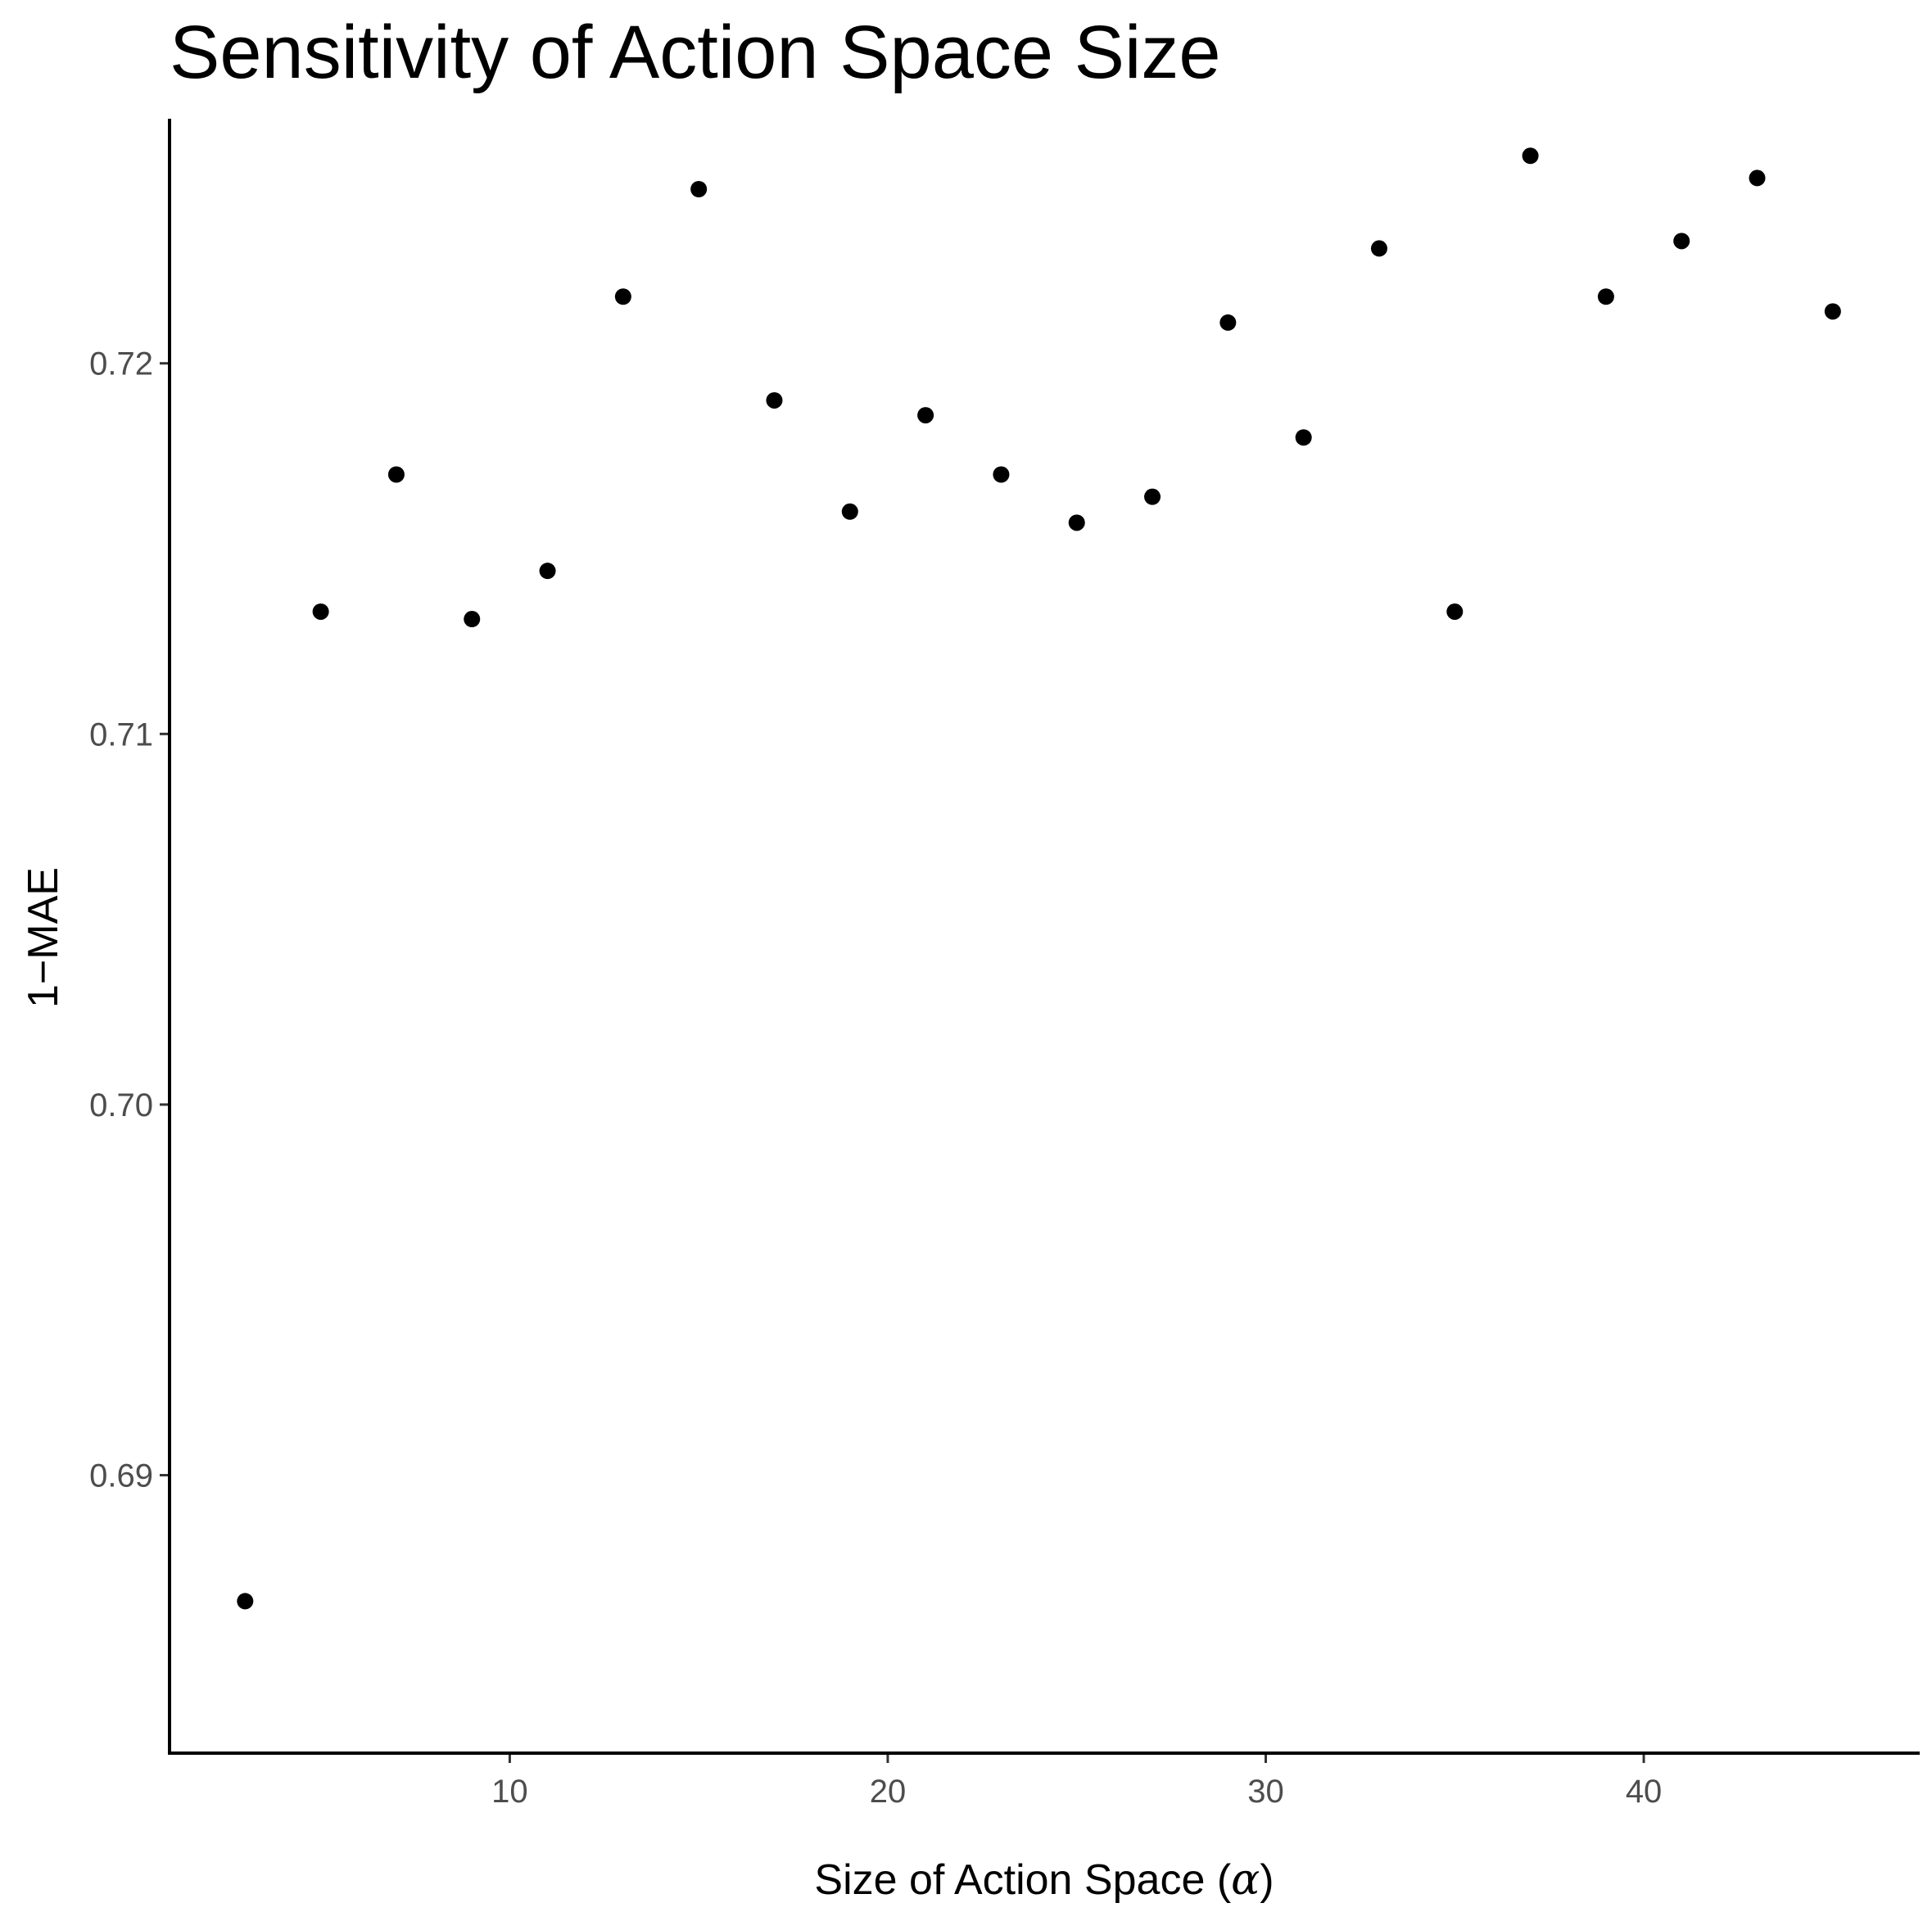  What do you see at coordinates (121, 1476) in the screenshot?
I see `y-tick-label: 0.69` at bounding box center [121, 1476].